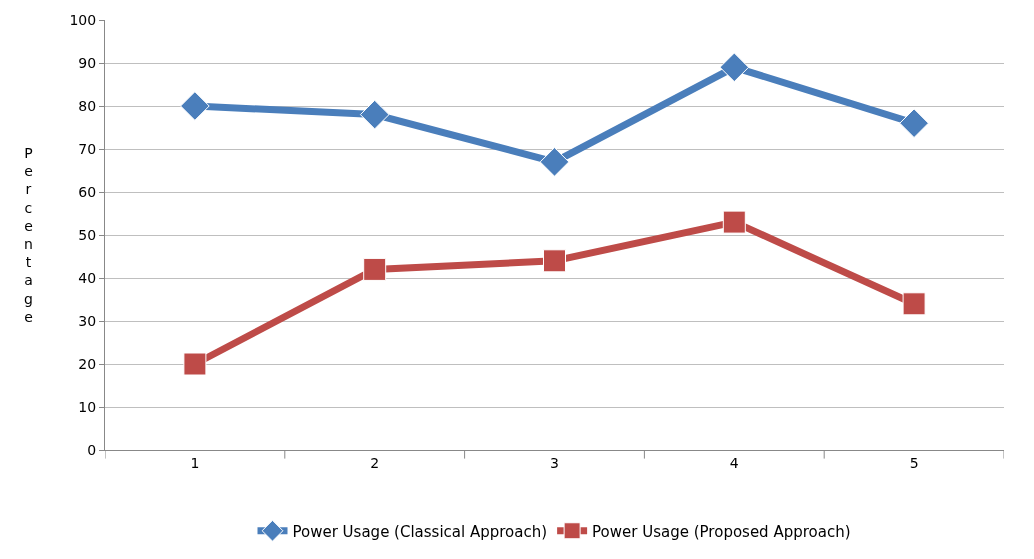  What do you see at coordinates (375, 462) in the screenshot?
I see `x-tick-label: 2` at bounding box center [375, 462].